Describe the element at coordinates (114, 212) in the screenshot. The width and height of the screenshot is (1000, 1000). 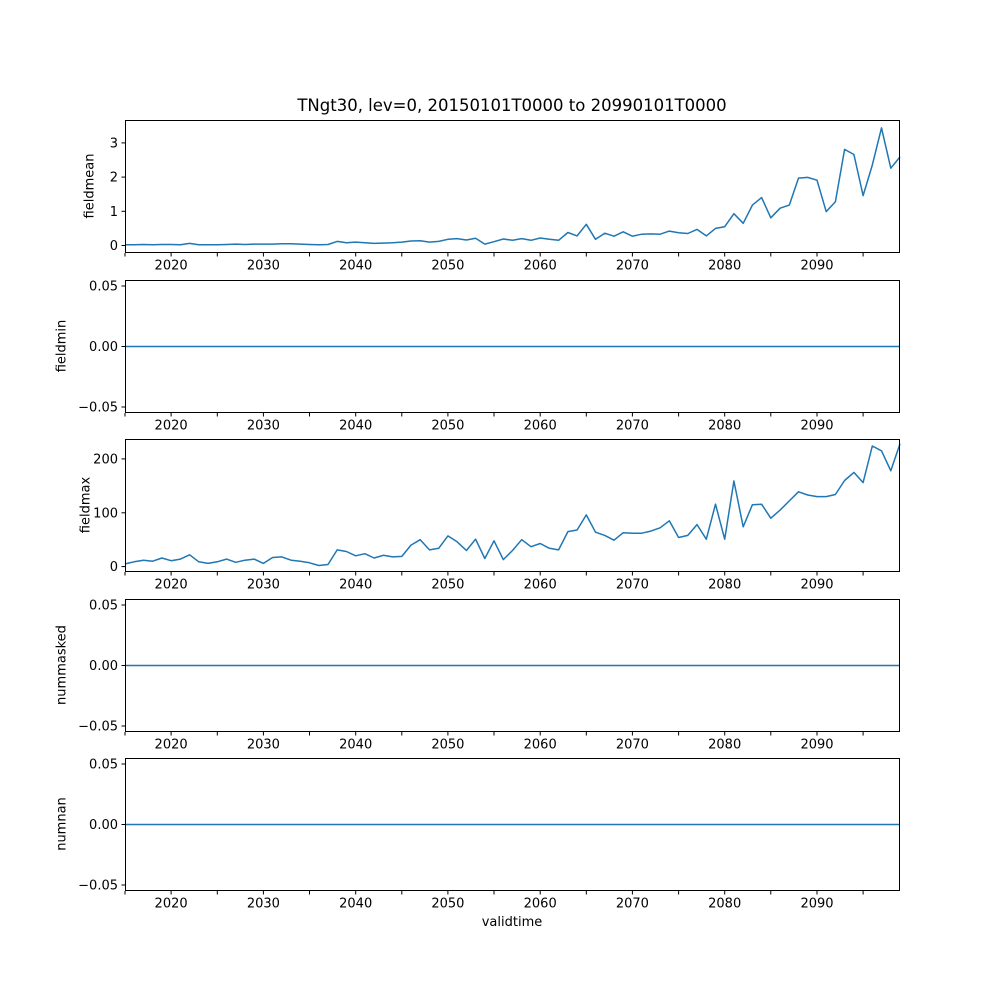
I see `y-tick-label: 1` at that location.